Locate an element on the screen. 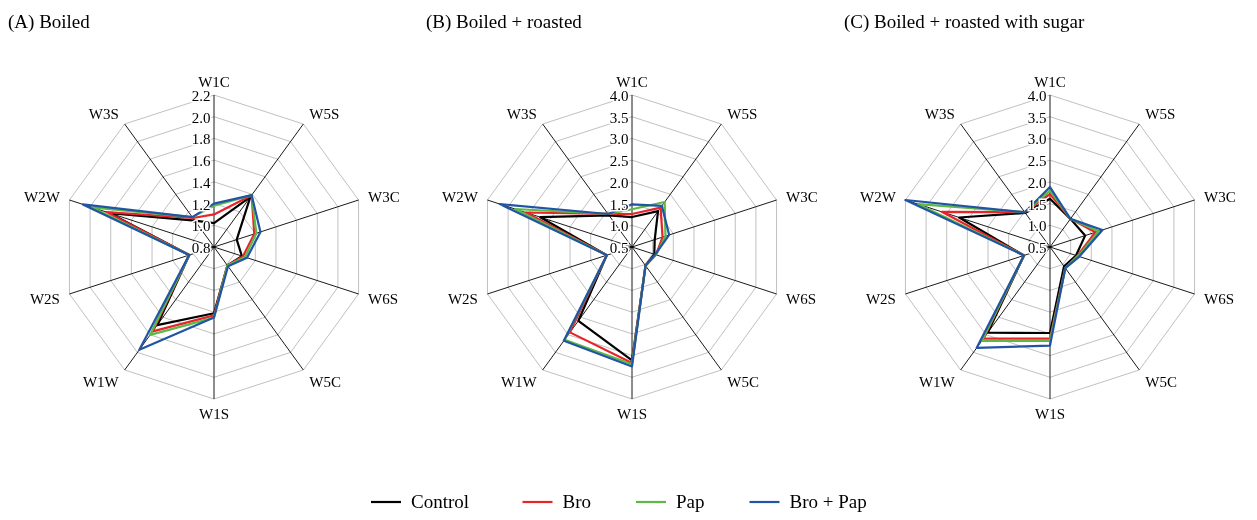  chart-title: (B) Boiled + roasted is located at coordinates (504, 22).